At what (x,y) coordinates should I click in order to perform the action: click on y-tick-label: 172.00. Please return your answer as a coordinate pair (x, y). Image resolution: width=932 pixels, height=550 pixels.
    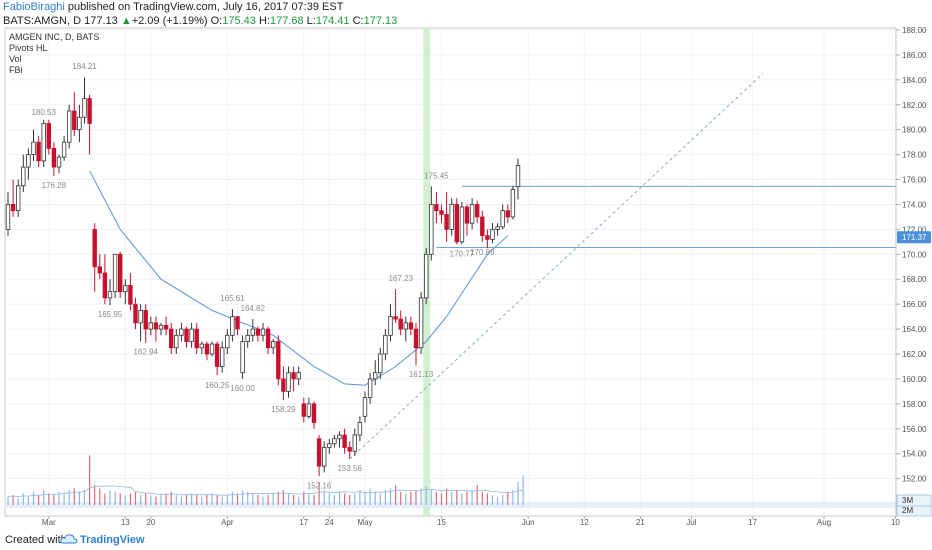
    Looking at the image, I should click on (914, 229).